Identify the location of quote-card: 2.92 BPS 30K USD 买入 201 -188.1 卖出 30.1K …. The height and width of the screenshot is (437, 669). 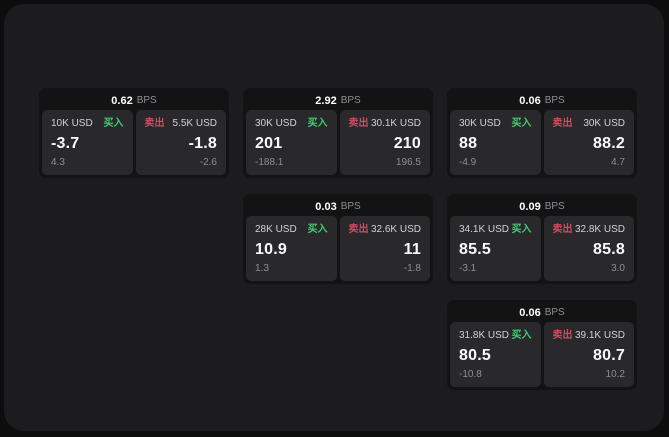
(338, 133).